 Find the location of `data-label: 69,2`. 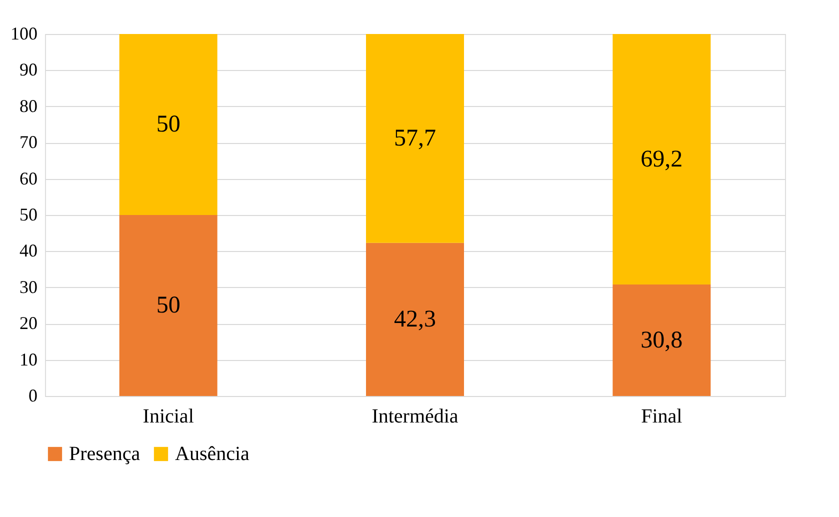

data-label: 69,2 is located at coordinates (661, 159).